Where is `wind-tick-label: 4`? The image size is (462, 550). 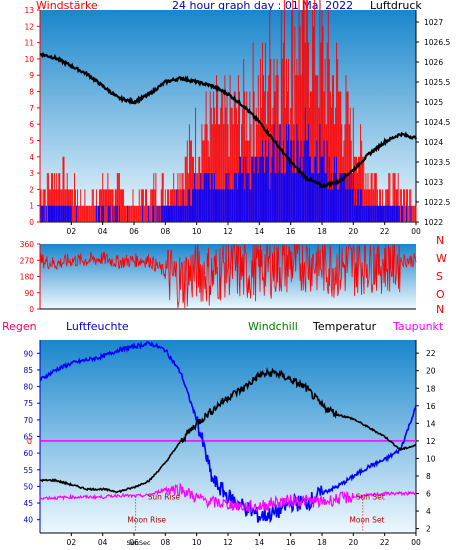
wind-tick-label: 4 is located at coordinates (31, 157).